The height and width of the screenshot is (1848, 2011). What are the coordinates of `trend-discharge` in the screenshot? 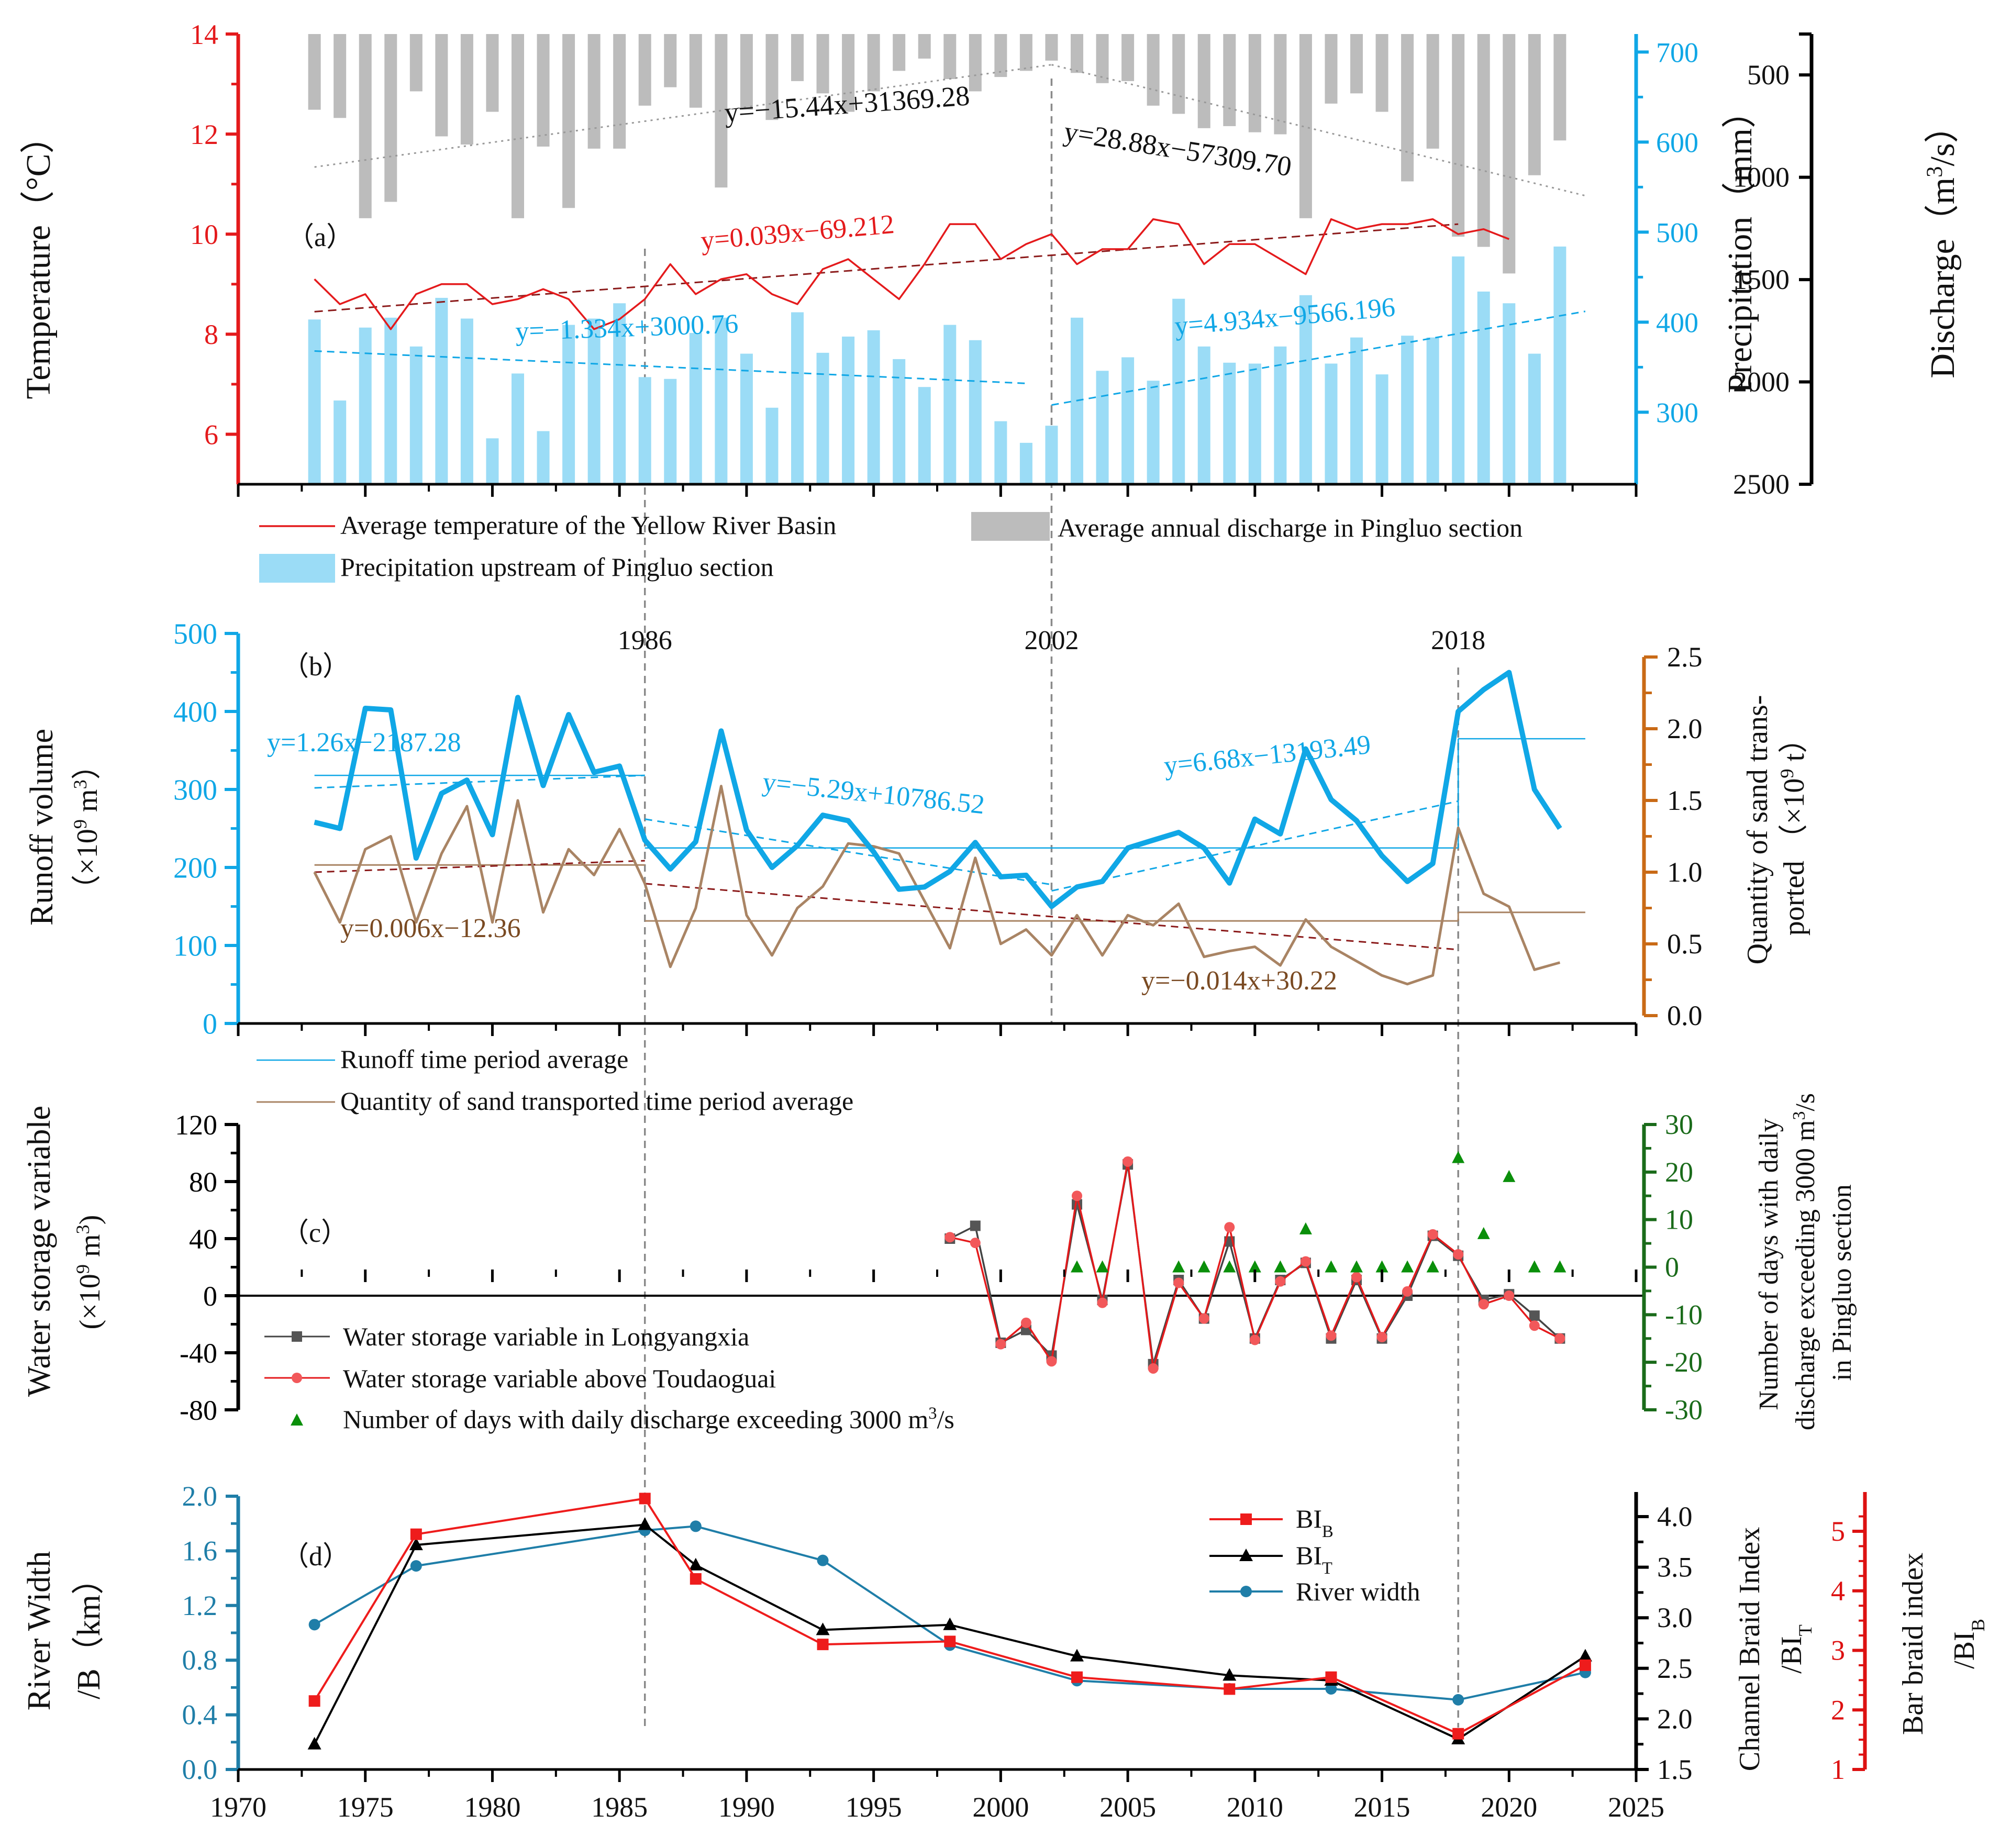 It's located at (683, 116).